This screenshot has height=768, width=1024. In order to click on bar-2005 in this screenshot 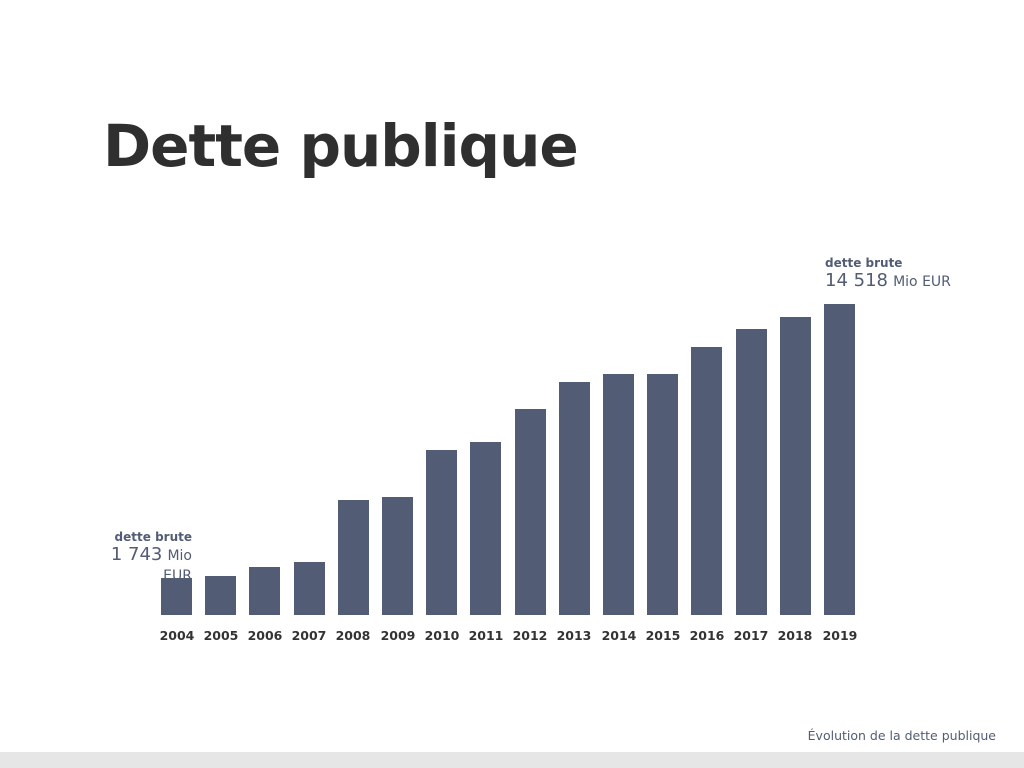, I will do `click(220, 595)`.